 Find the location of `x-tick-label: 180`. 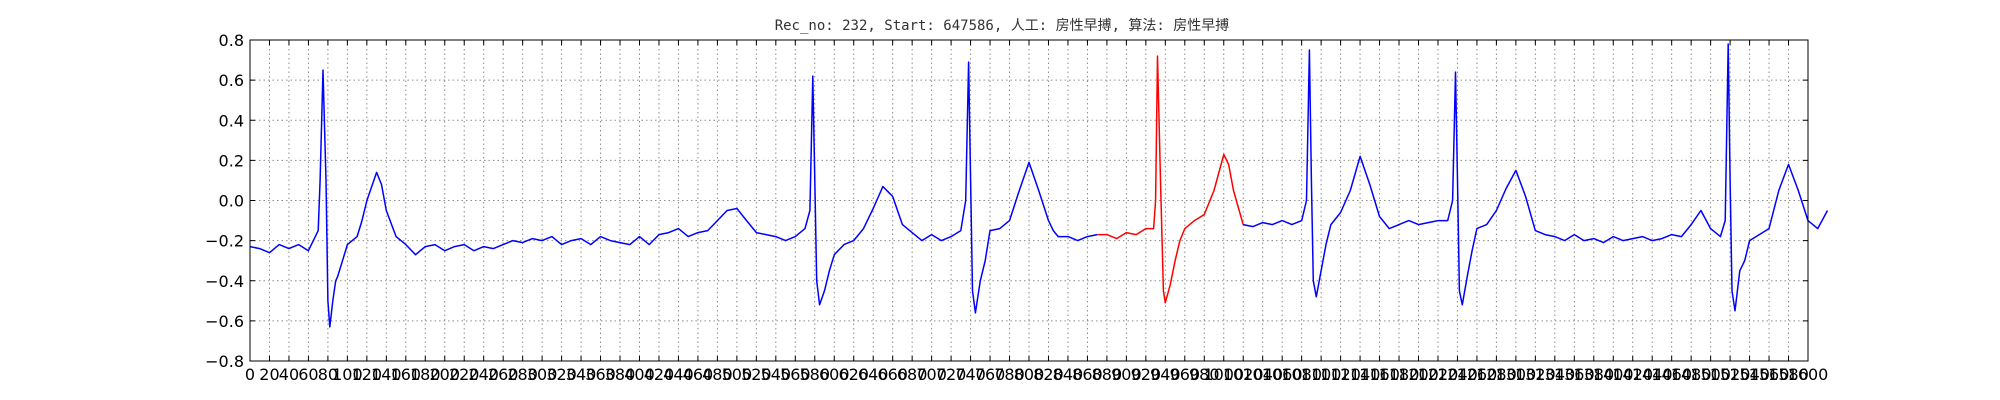

x-tick-label: 180 is located at coordinates (425, 374).